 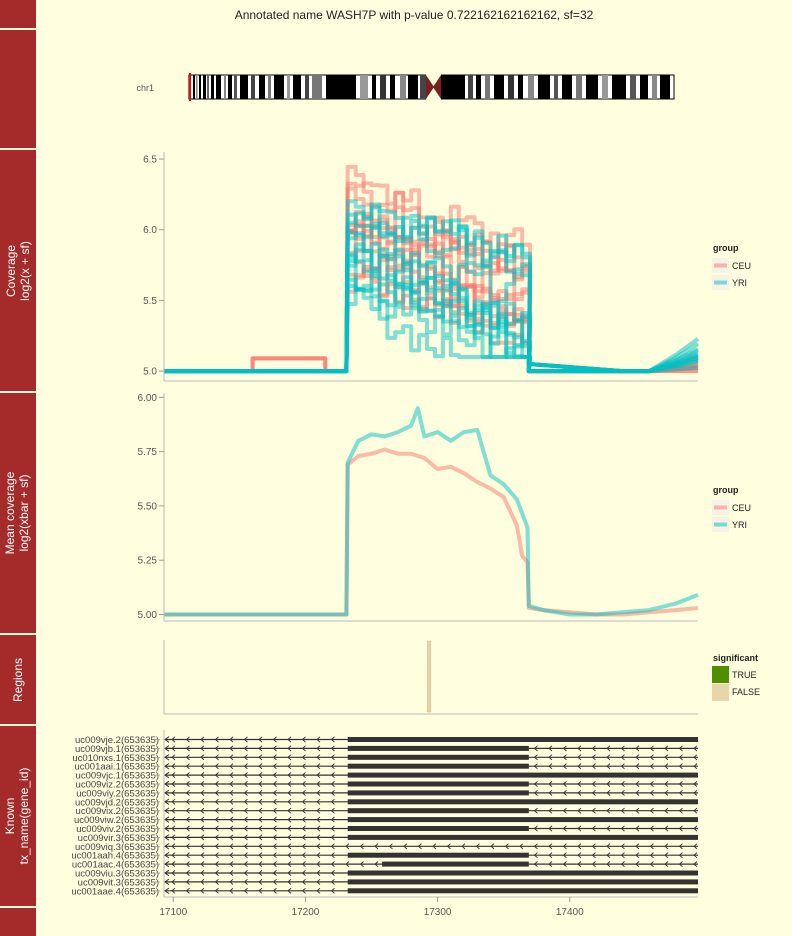 What do you see at coordinates (731, 266) in the screenshot?
I see `legend-group-coverage: group CEU YRI` at bounding box center [731, 266].